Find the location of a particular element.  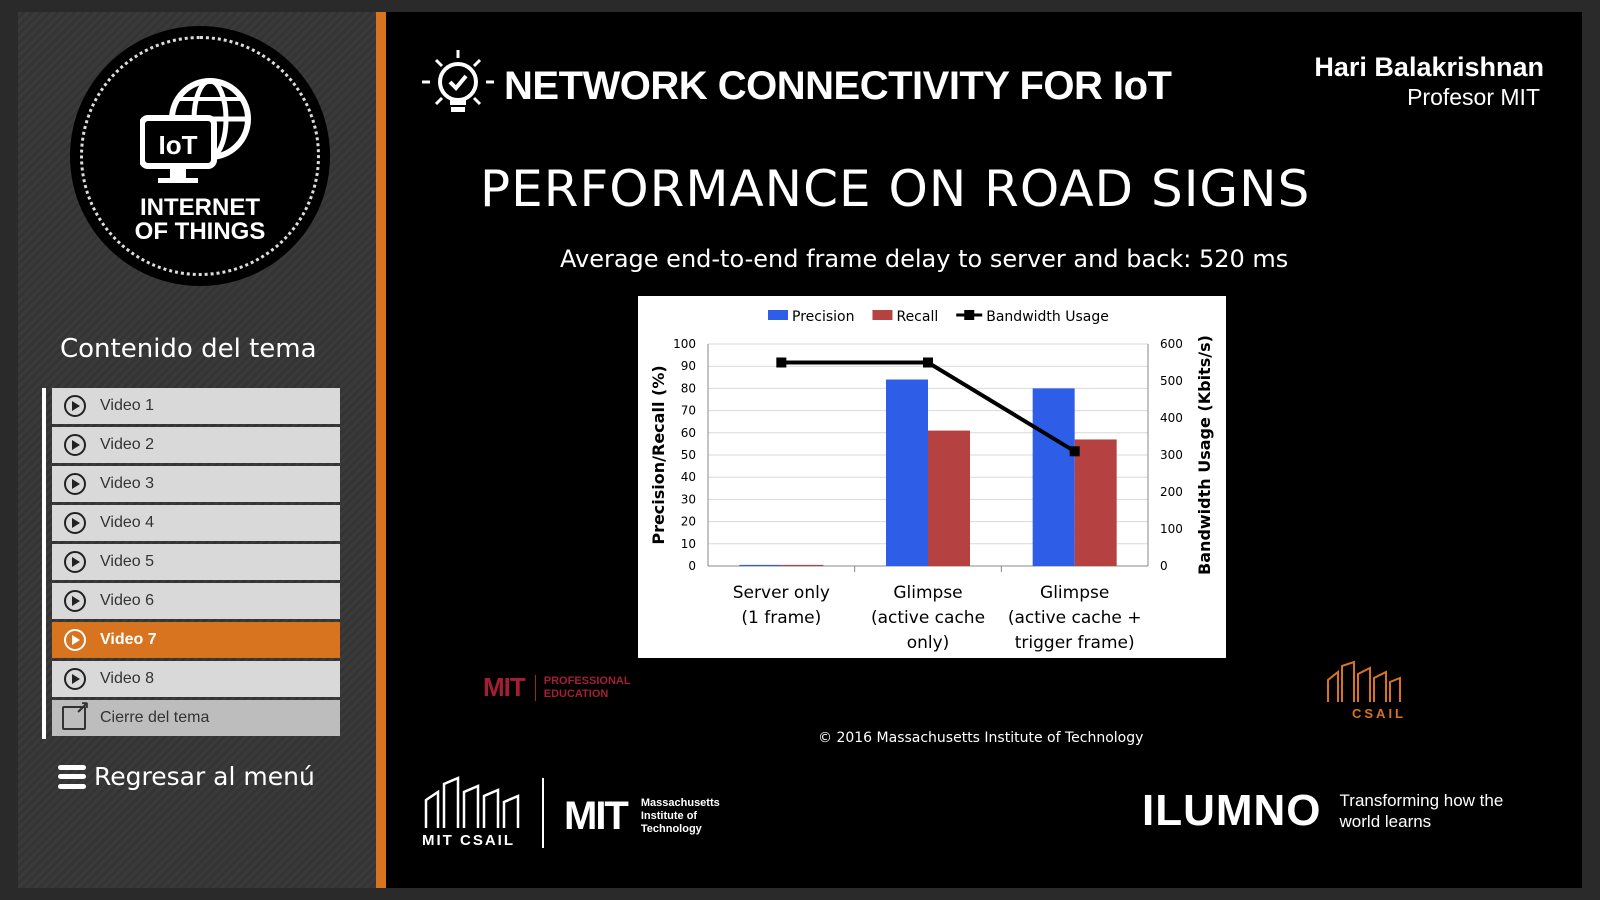

close-topic-item: Cierre del tema is located at coordinates (196, 717).